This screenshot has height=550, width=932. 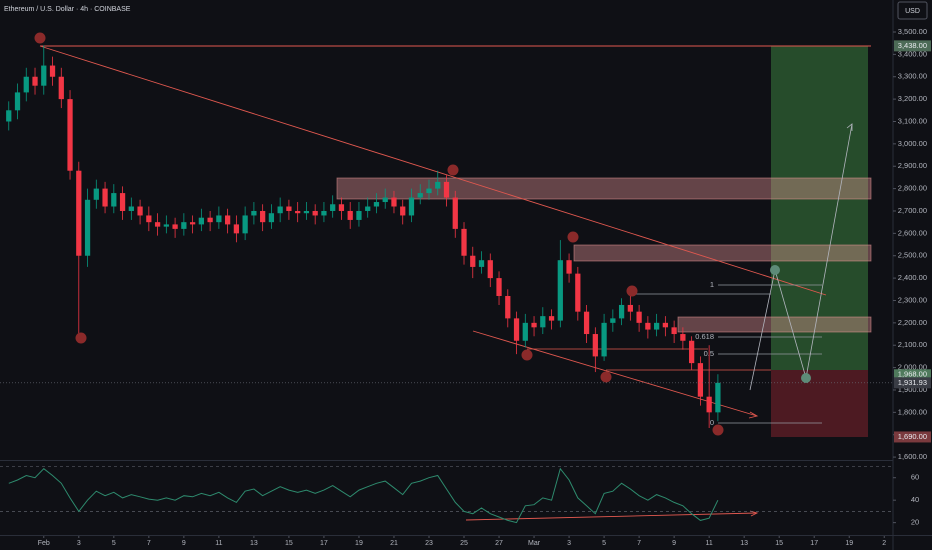 What do you see at coordinates (704, 336) in the screenshot?
I see `fib-label: 0.618` at bounding box center [704, 336].